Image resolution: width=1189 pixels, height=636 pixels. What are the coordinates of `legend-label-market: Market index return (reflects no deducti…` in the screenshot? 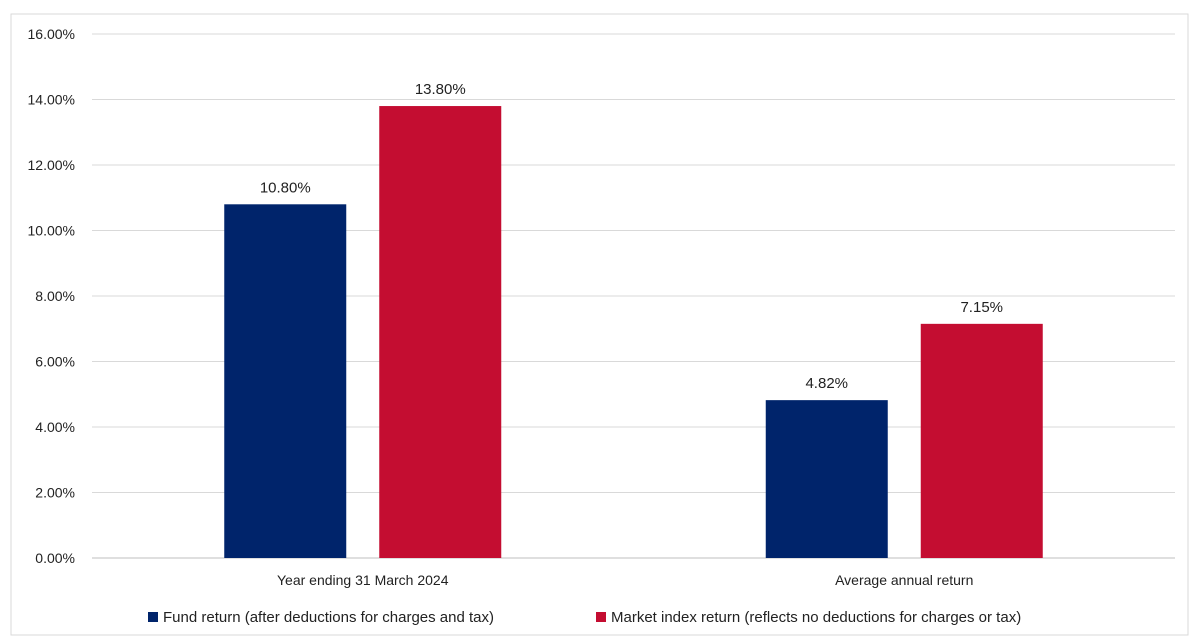 It's located at (816, 617).